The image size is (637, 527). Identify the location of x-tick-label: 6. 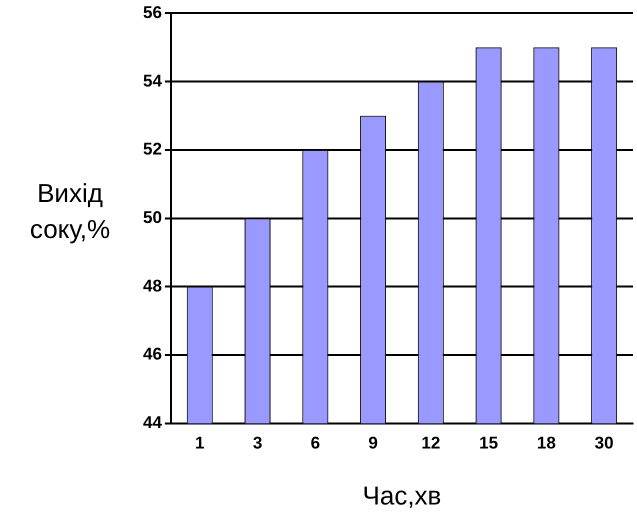
(315, 442).